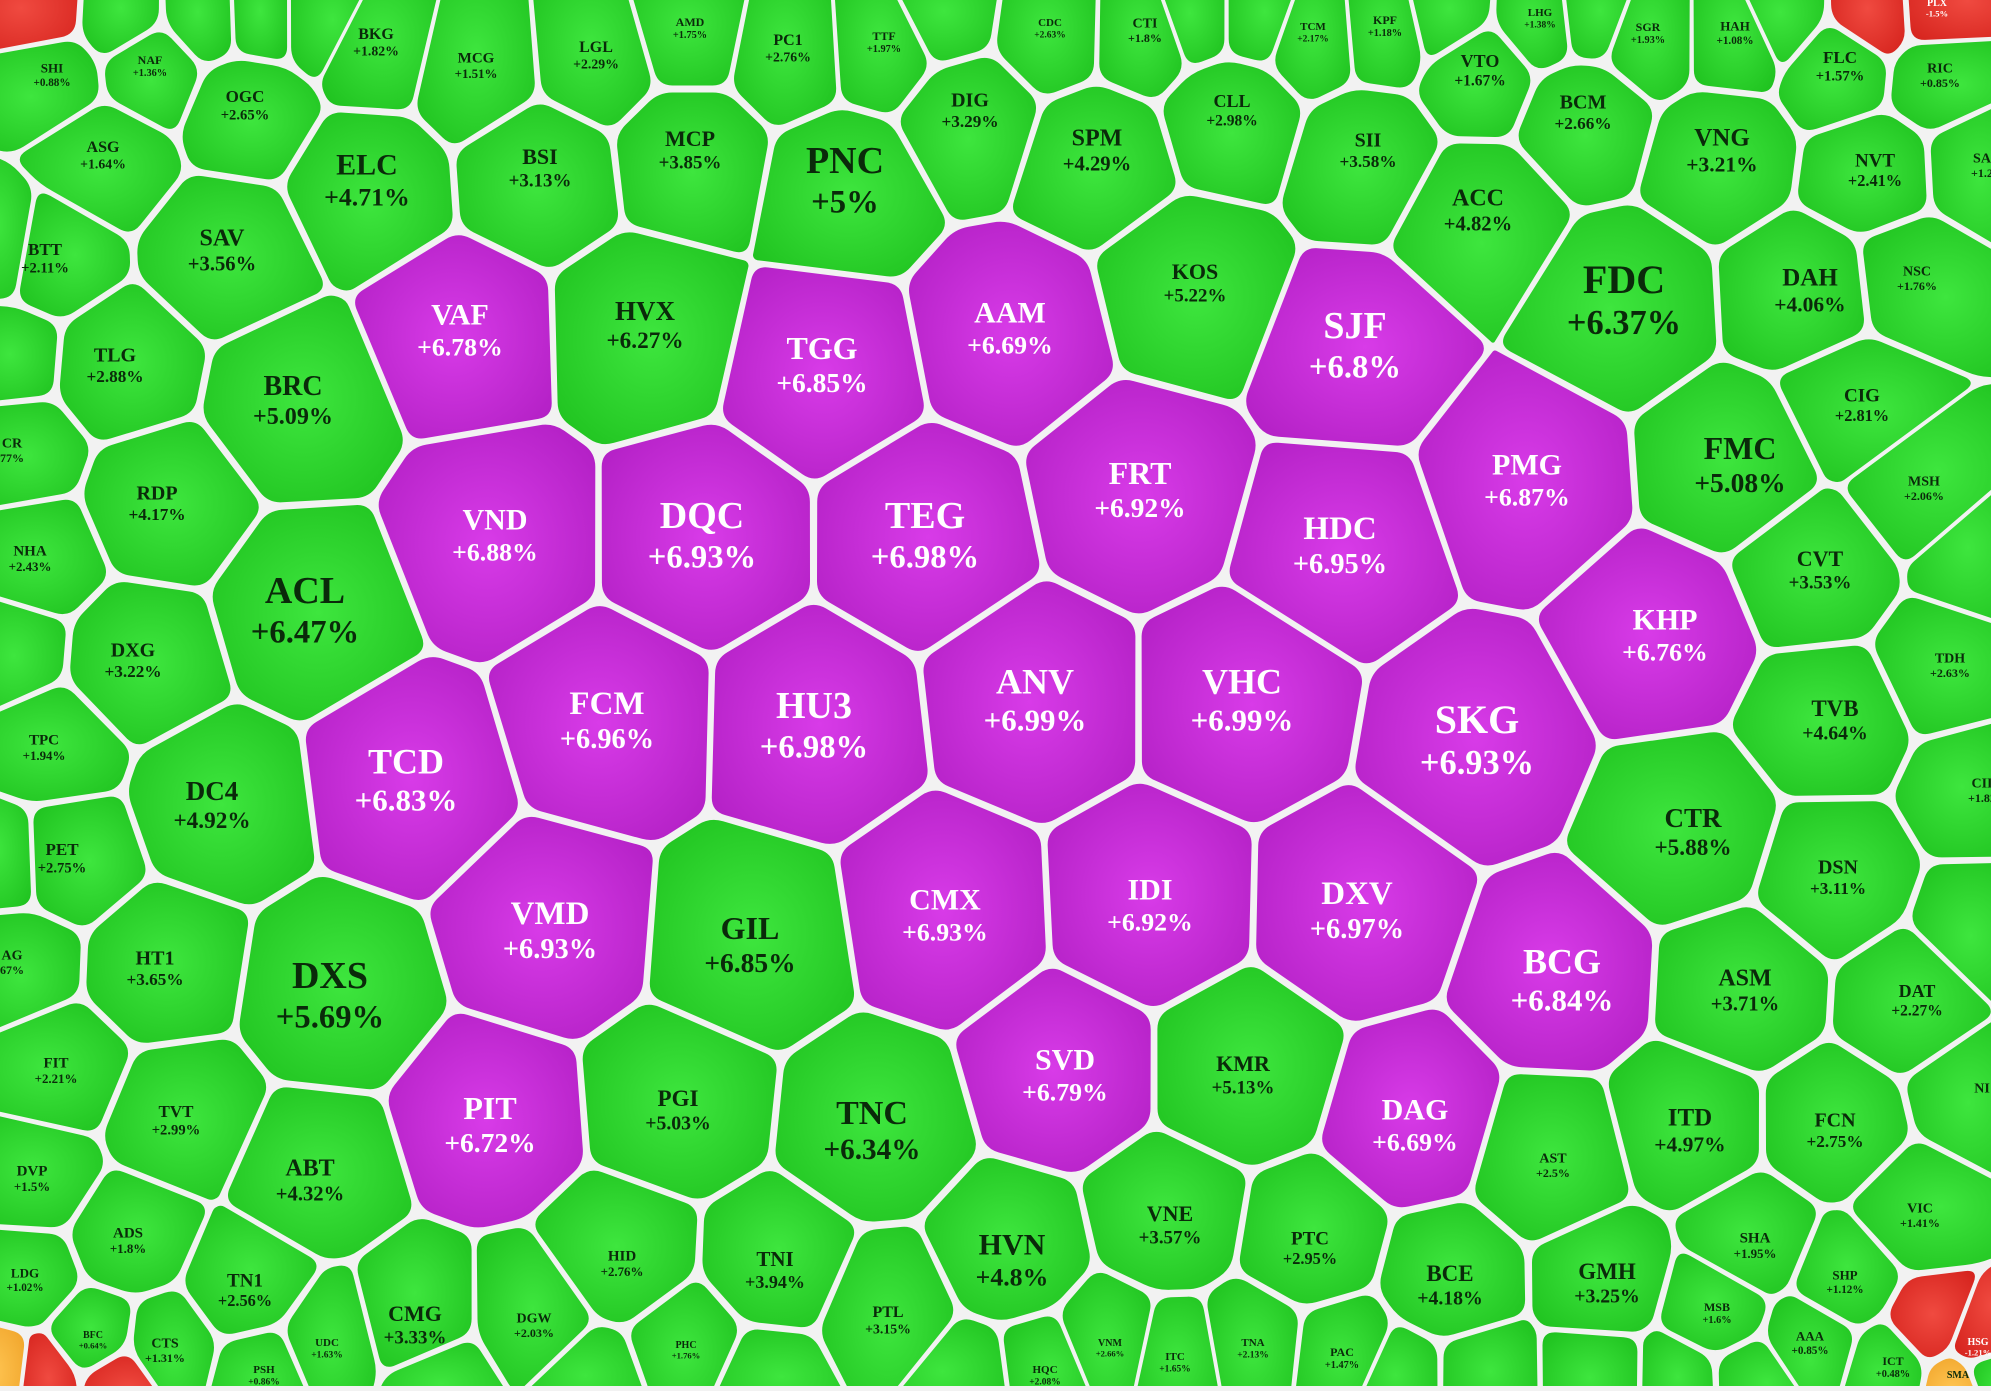 The image size is (1991, 1391). Describe the element at coordinates (541, 927) in the screenshot. I see `cell-vmd` at that location.